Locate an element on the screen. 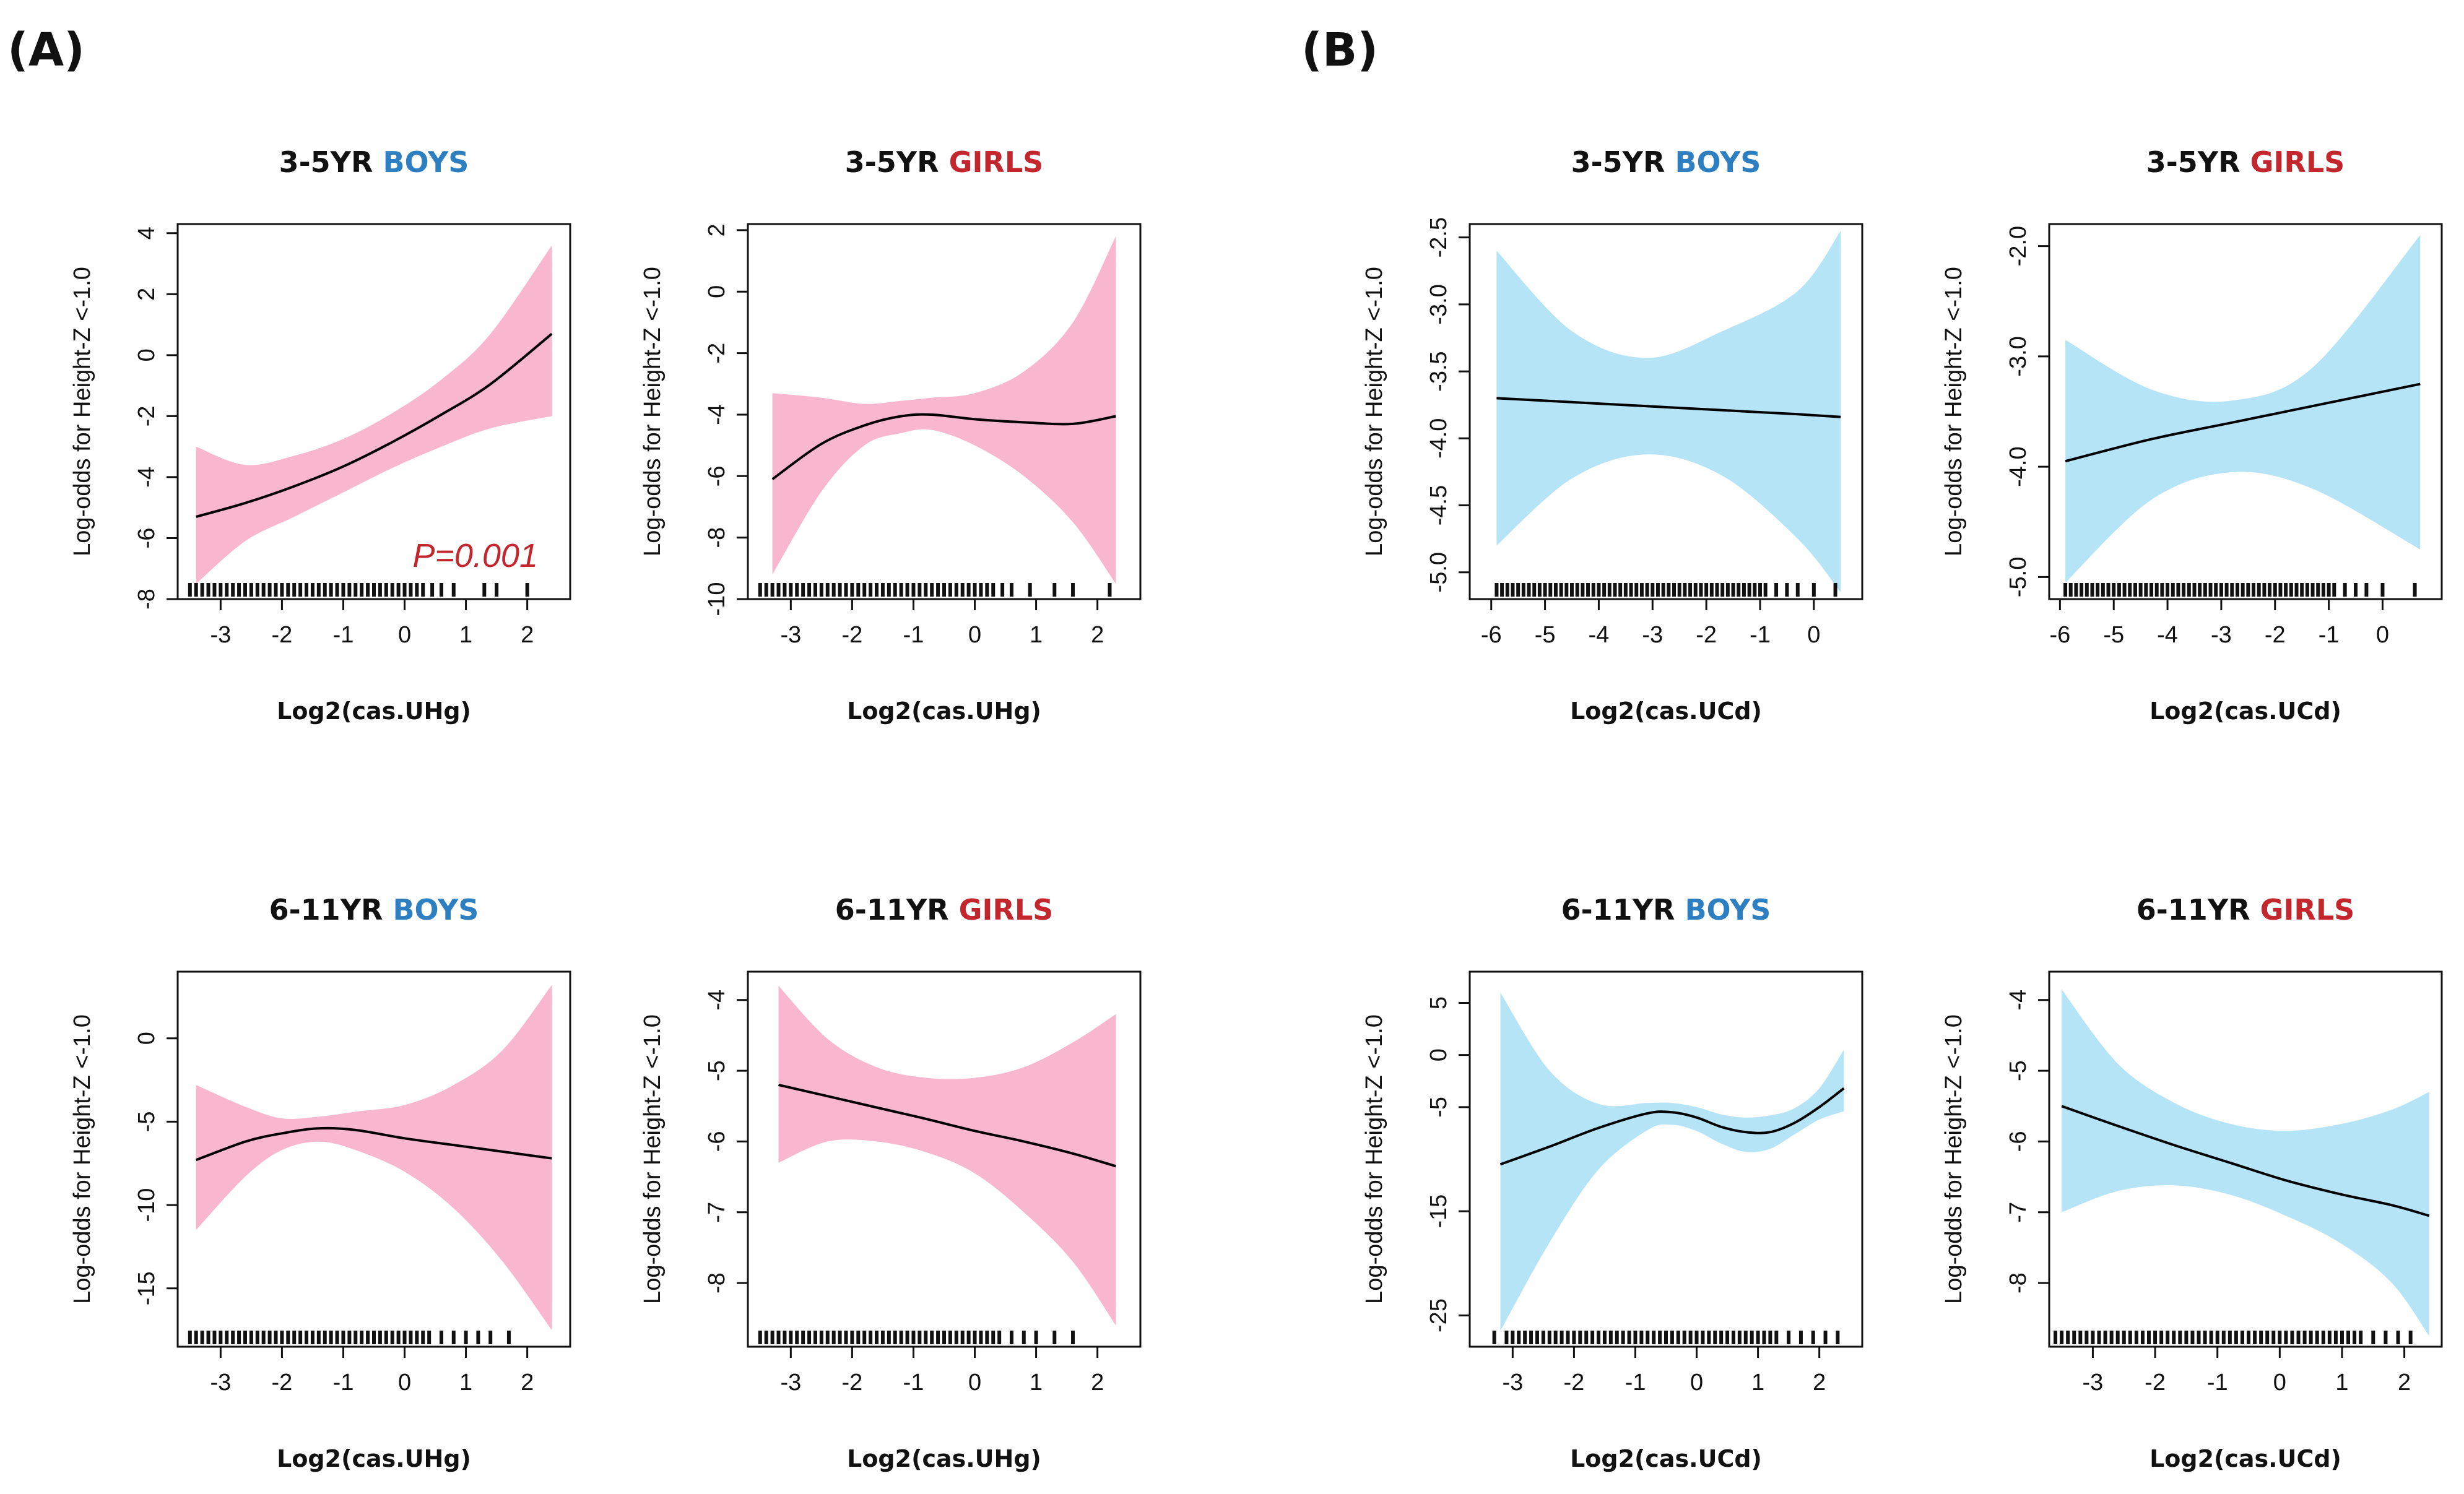 This screenshot has height=1494, width=2464. y-tick-label: -3.5 is located at coordinates (1439, 371).